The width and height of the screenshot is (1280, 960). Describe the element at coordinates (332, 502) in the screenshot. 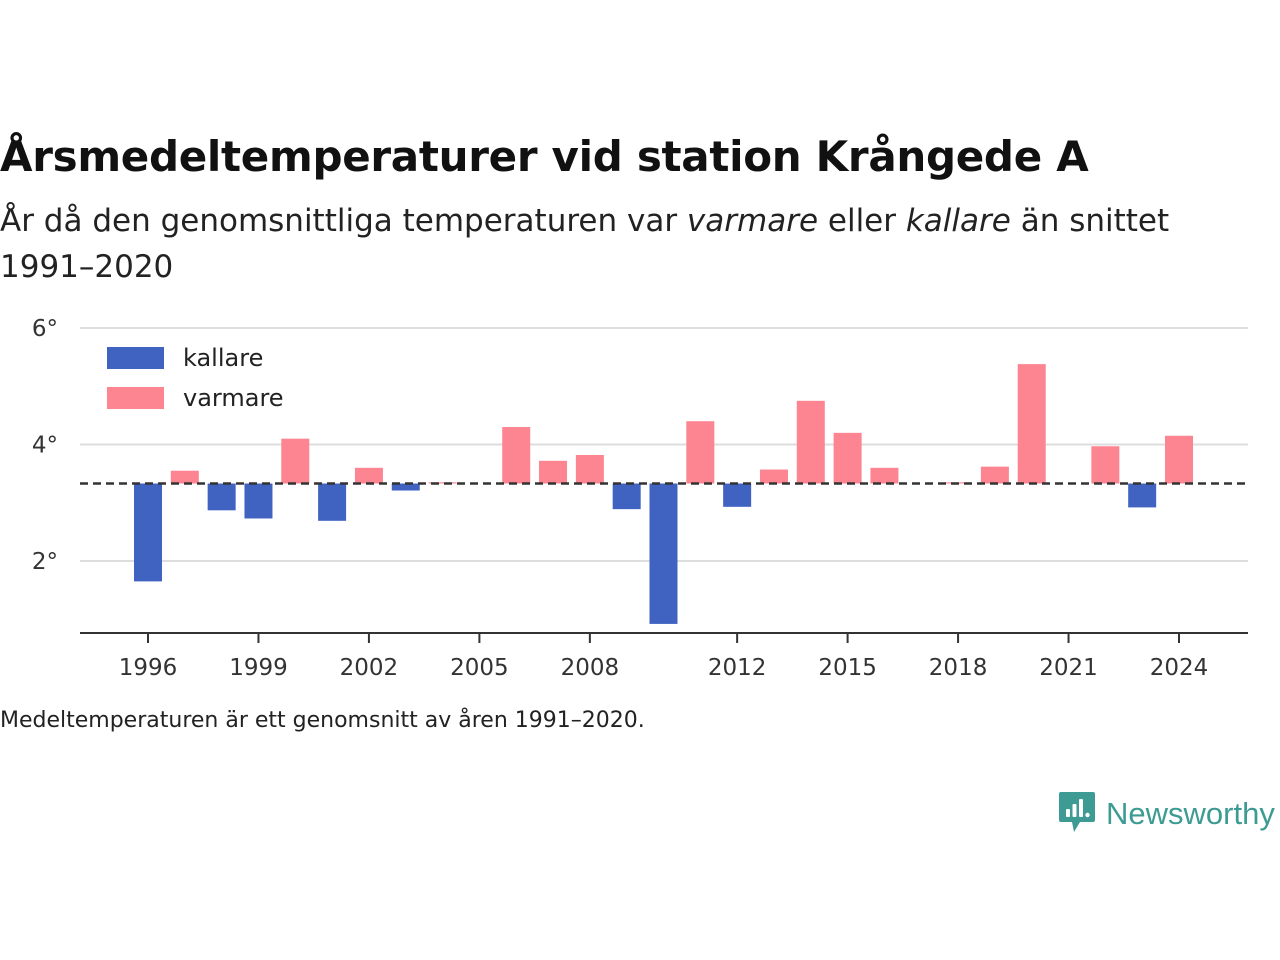

I see `bar-2001` at that location.